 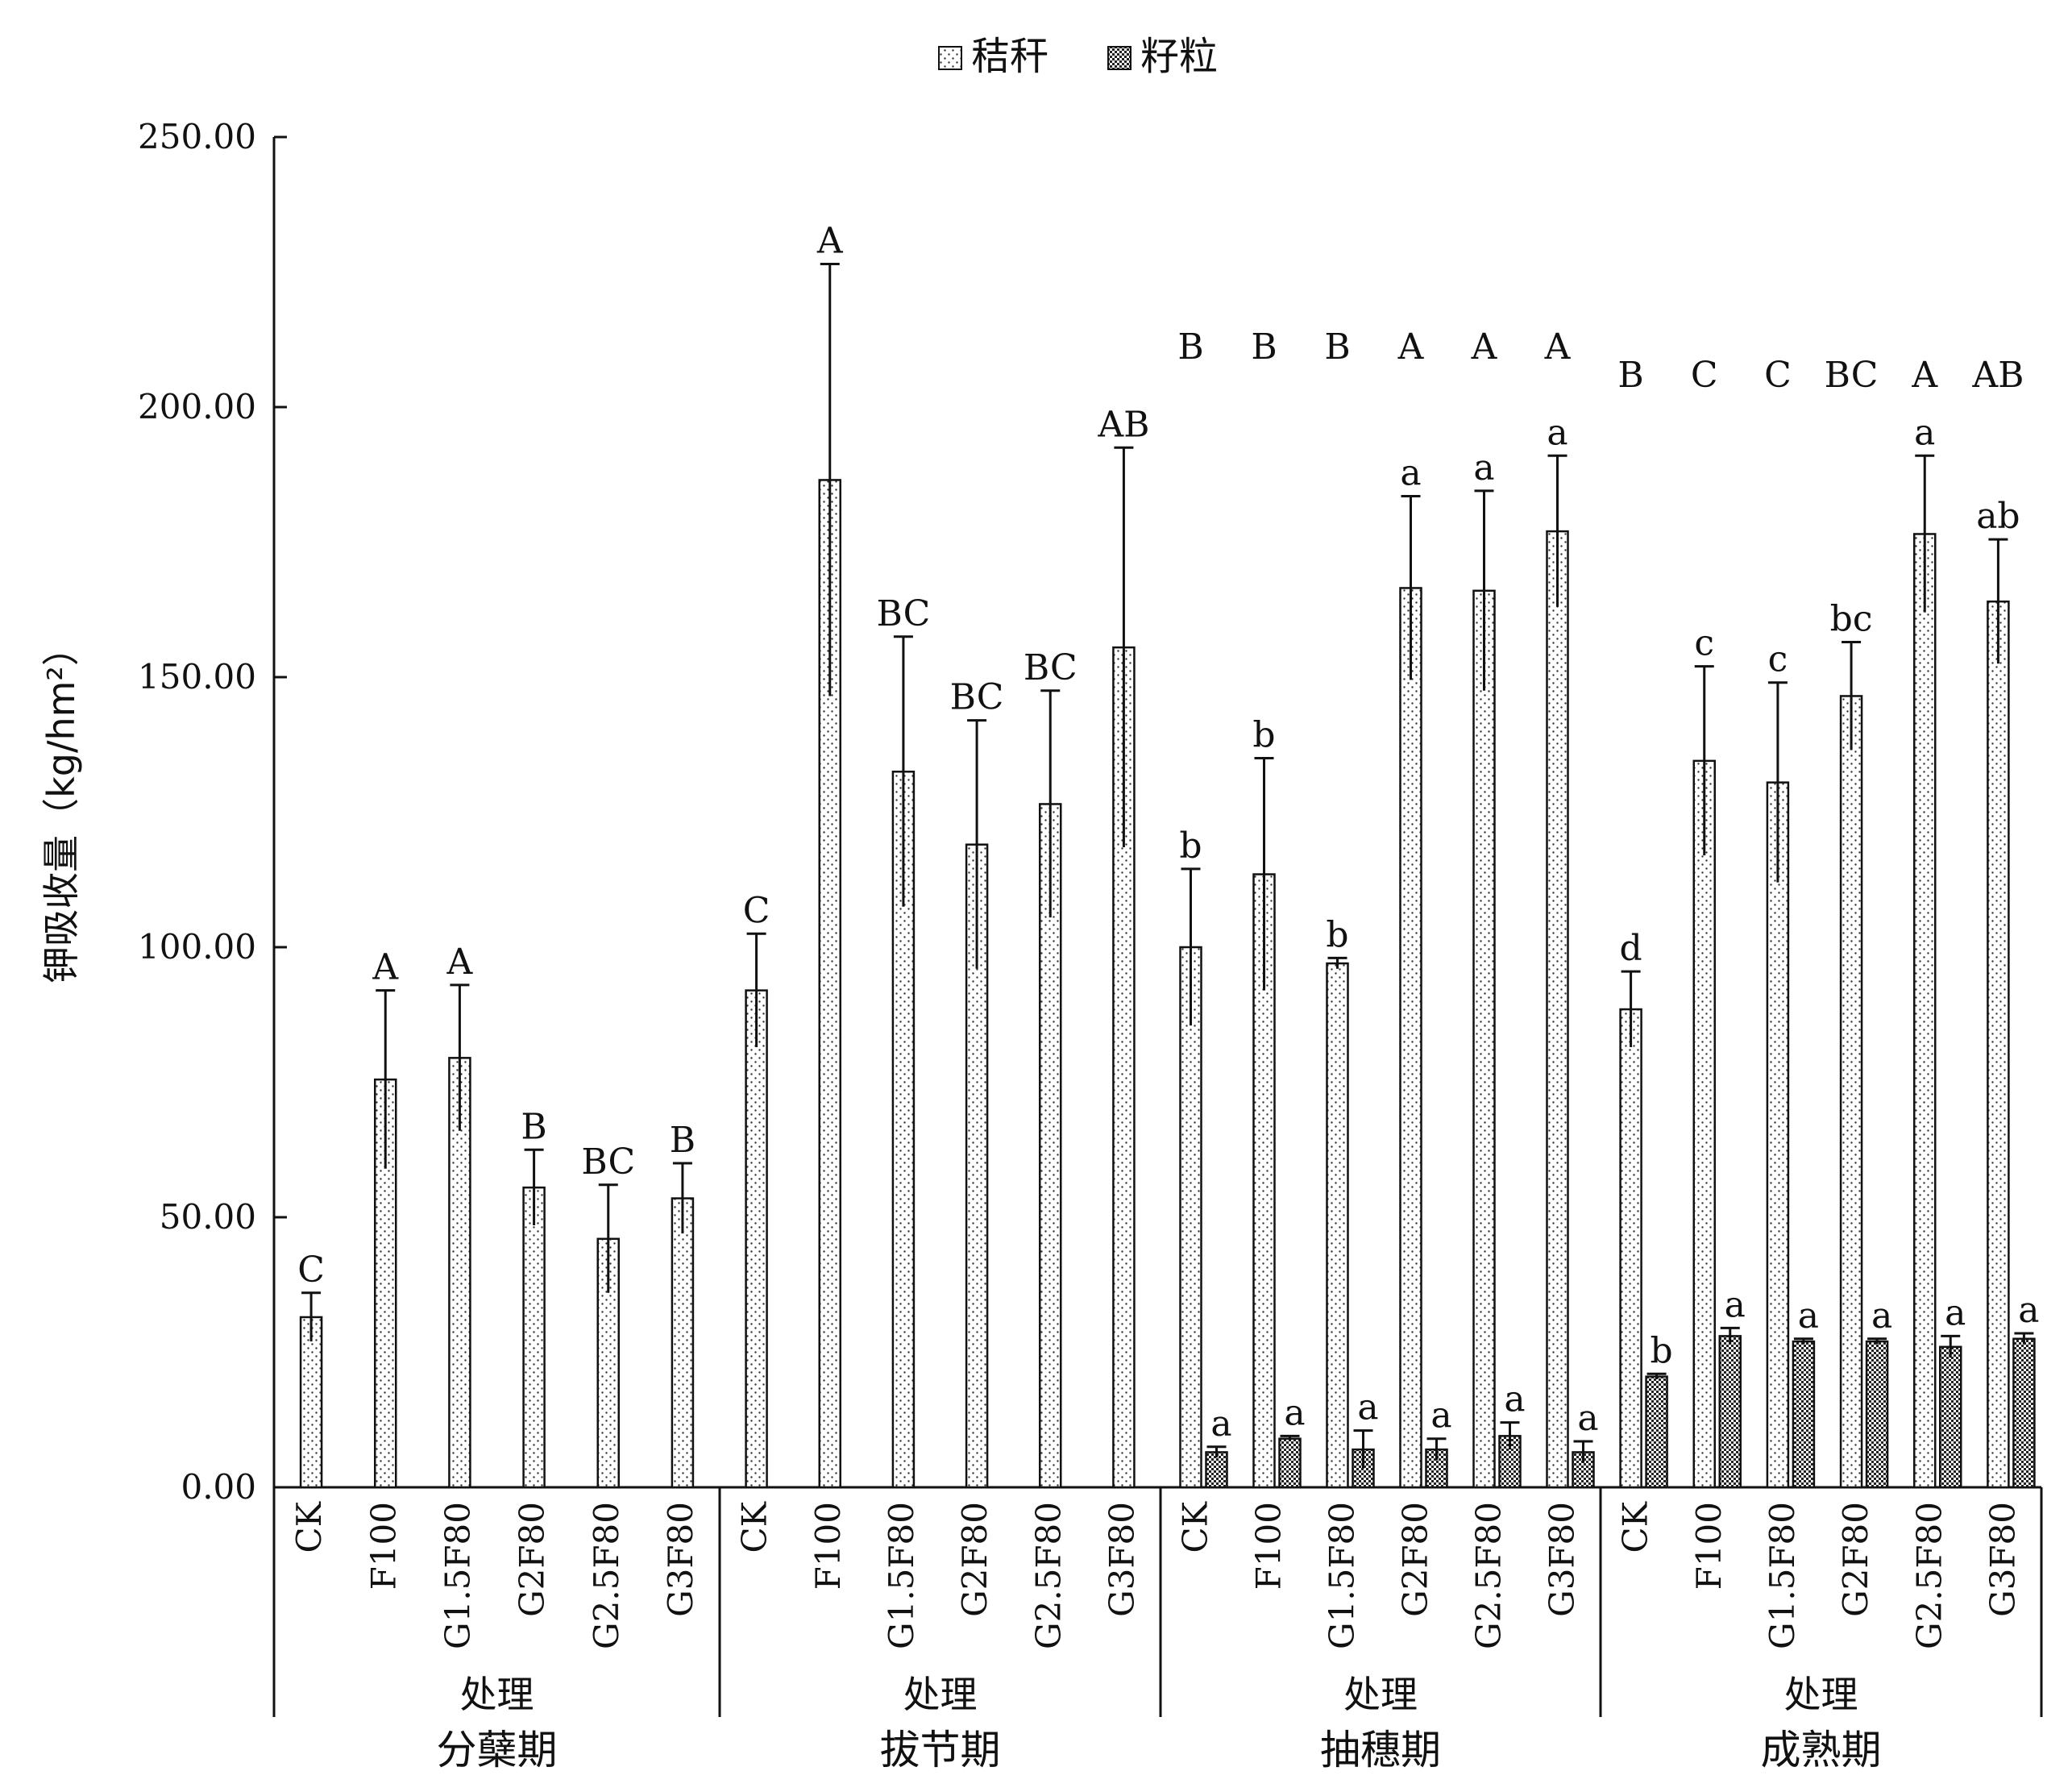 I want to click on category-label-0-5: G3F80, so click(x=680, y=1559).